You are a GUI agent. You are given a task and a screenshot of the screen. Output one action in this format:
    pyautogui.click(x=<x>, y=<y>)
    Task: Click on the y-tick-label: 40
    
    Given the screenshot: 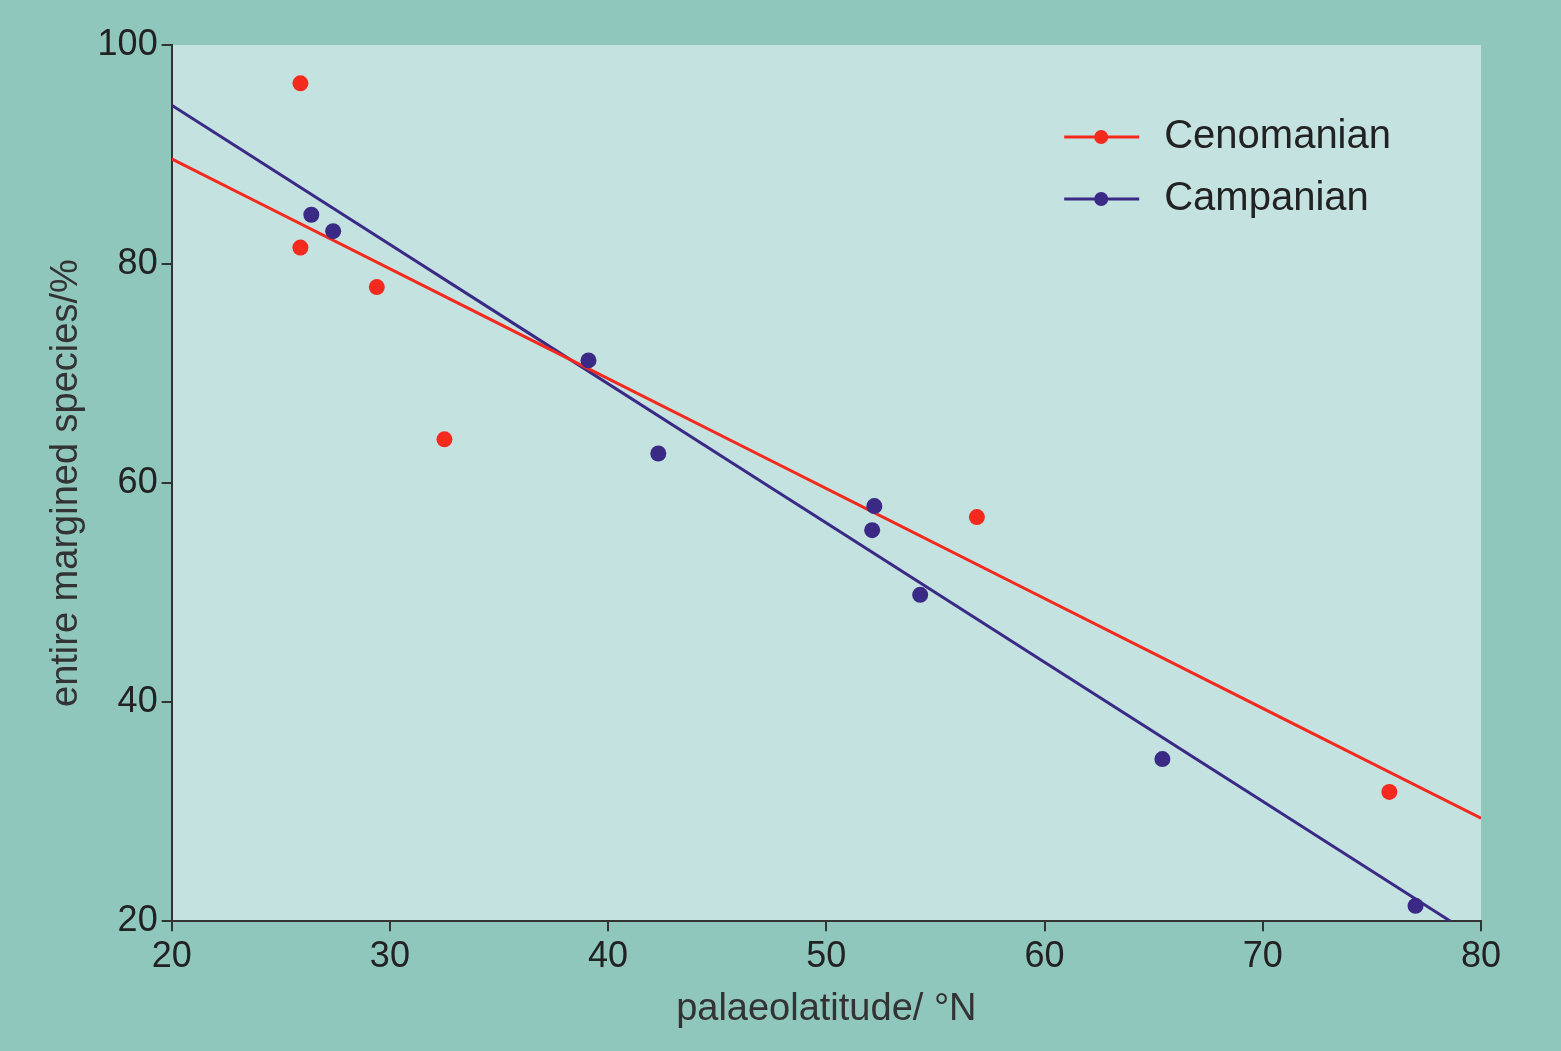 What is the action you would take?
    pyautogui.click(x=137, y=700)
    